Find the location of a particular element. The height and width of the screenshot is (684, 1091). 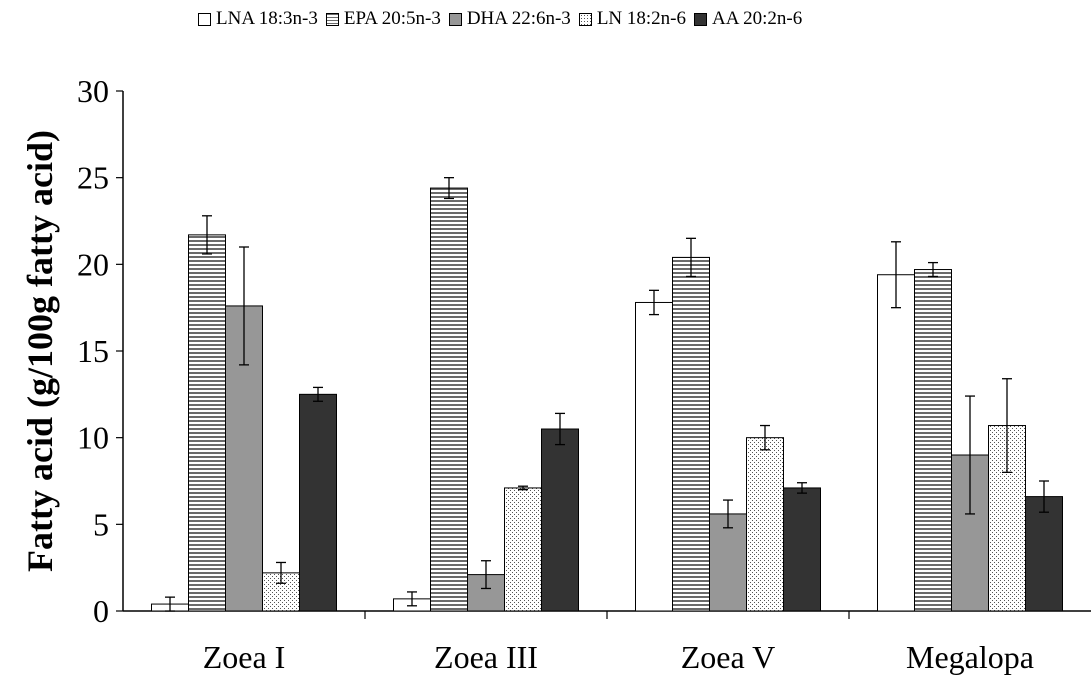

y-tick-label: 10 is located at coordinates (93, 438).